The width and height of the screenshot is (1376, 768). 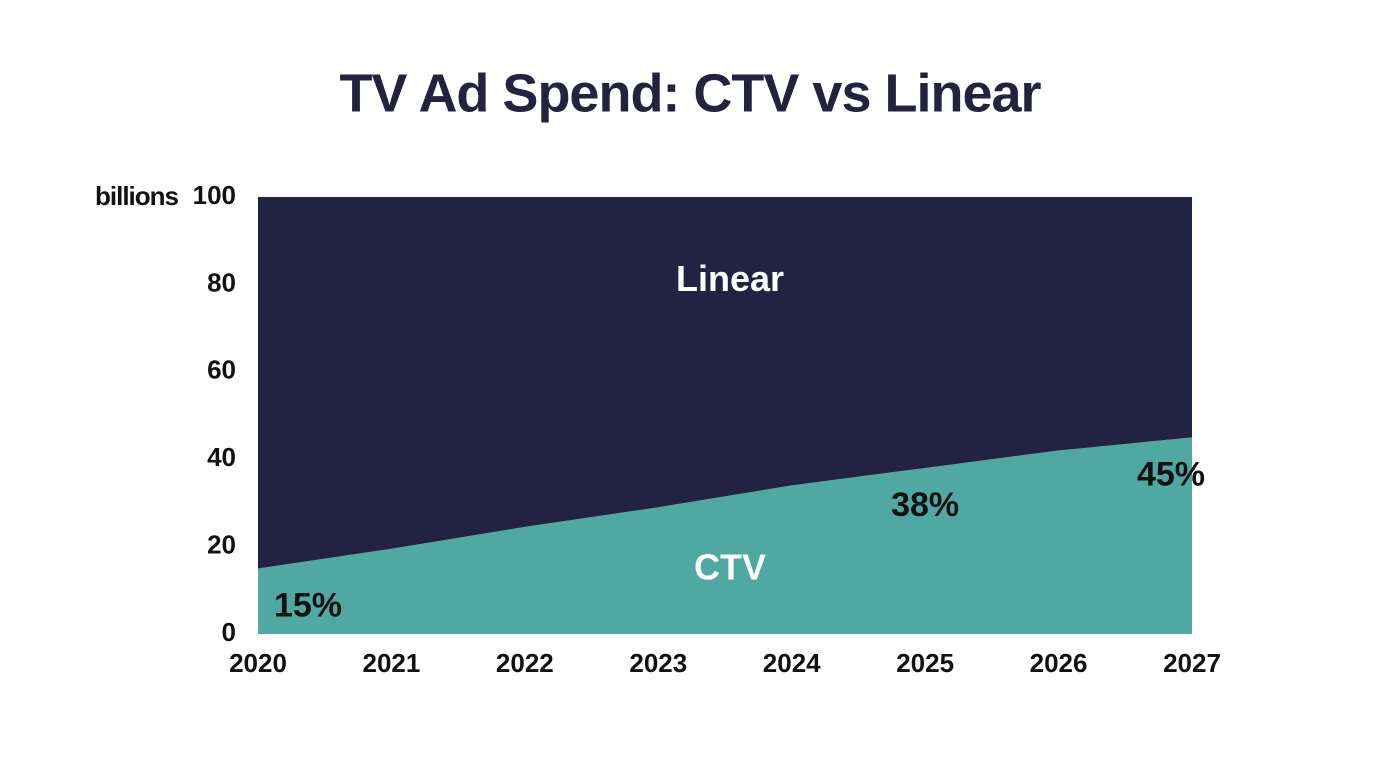 What do you see at coordinates (525, 663) in the screenshot?
I see `x-tick-label: 2022` at bounding box center [525, 663].